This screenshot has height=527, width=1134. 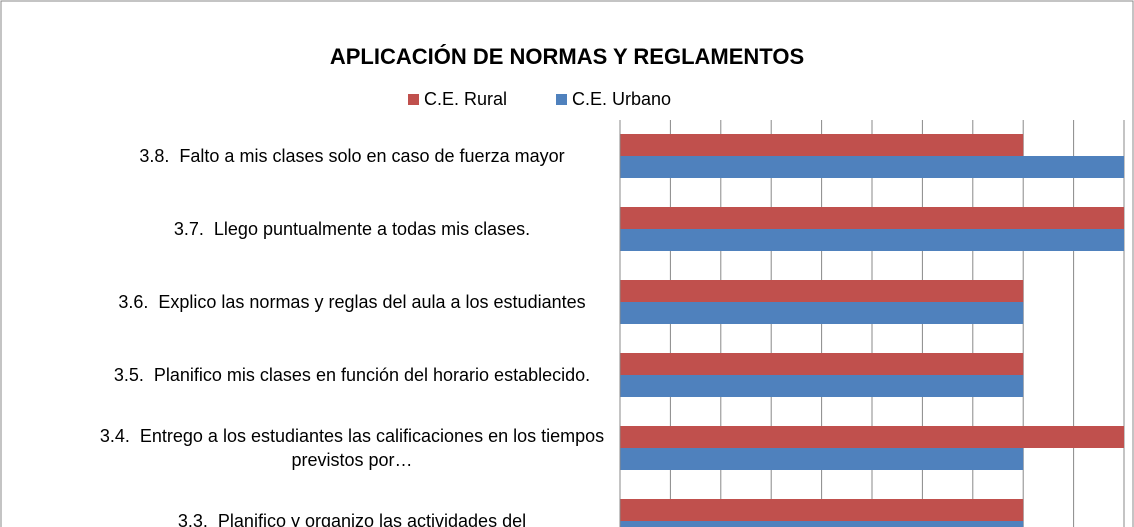 What do you see at coordinates (567, 56) in the screenshot?
I see `chart-title: APLICACIÓN DE NORMAS Y REGLAMENTOS` at bounding box center [567, 56].